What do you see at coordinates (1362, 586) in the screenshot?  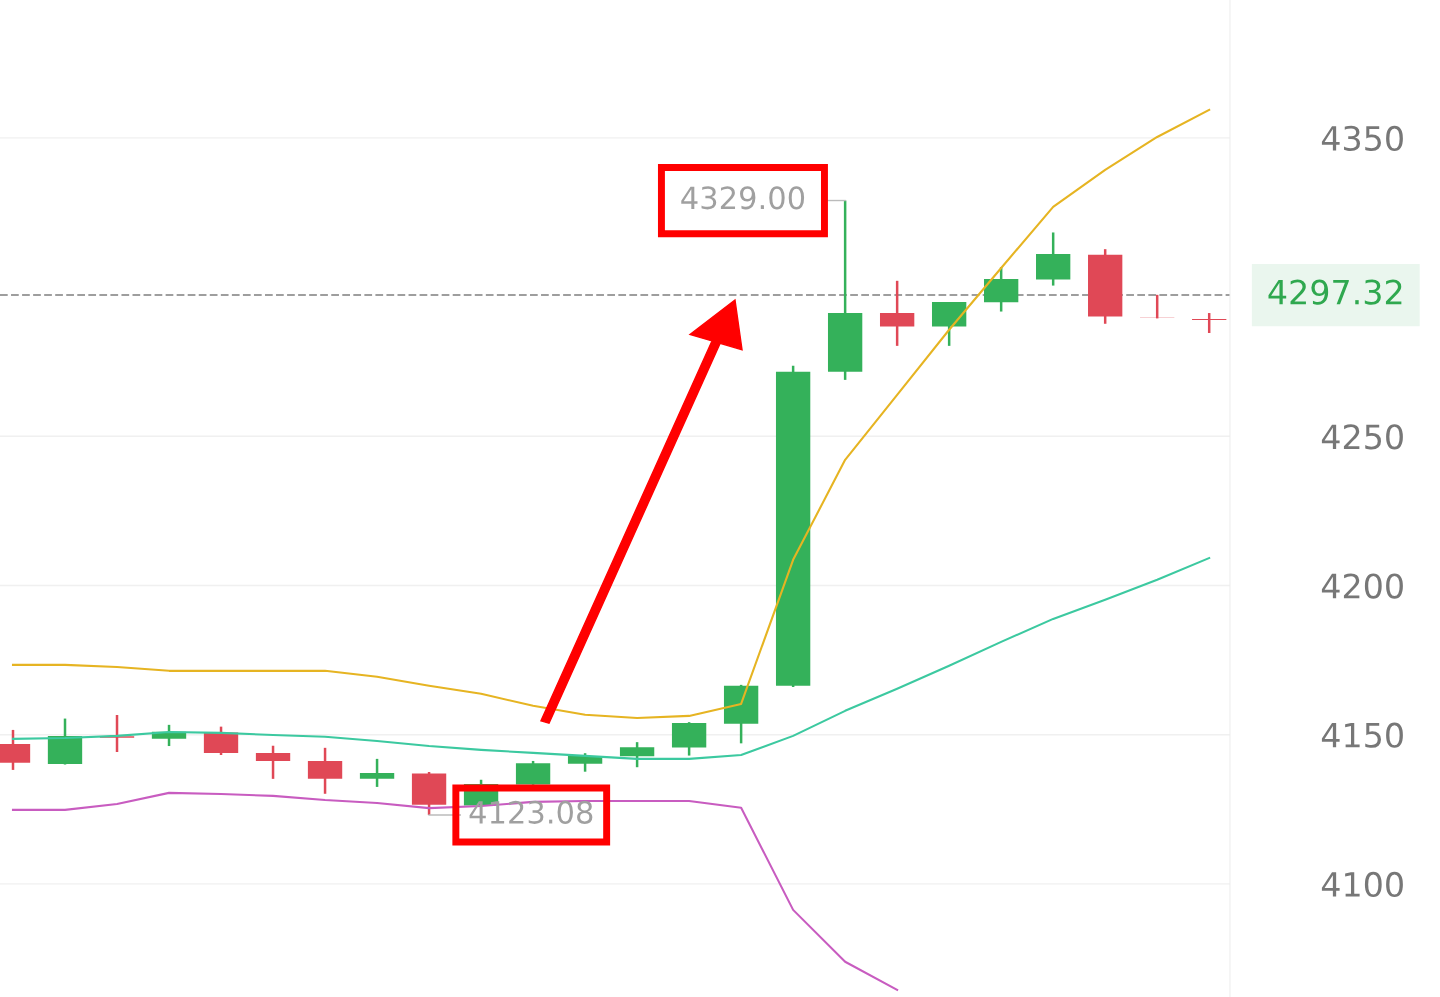 I see `y-tick-label: 4200` at bounding box center [1362, 586].